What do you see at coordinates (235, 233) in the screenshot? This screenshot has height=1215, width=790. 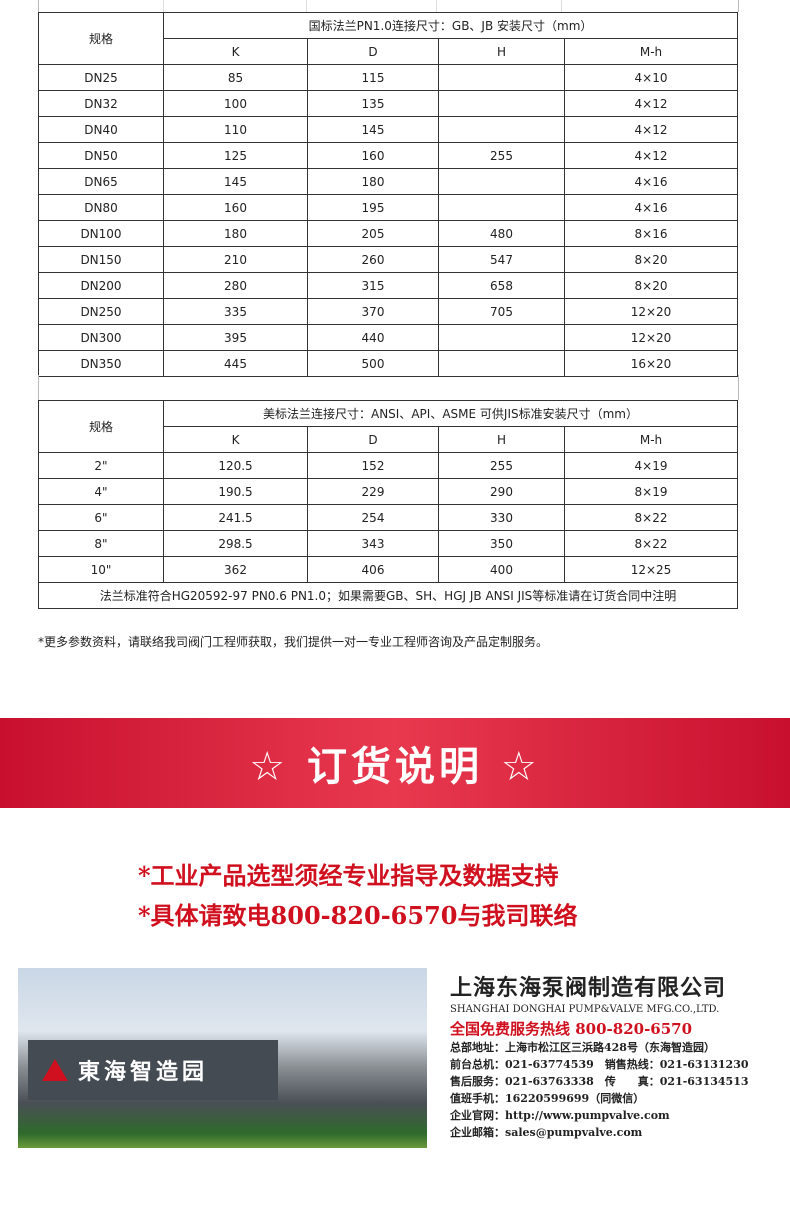 I see `value-cell: 180` at bounding box center [235, 233].